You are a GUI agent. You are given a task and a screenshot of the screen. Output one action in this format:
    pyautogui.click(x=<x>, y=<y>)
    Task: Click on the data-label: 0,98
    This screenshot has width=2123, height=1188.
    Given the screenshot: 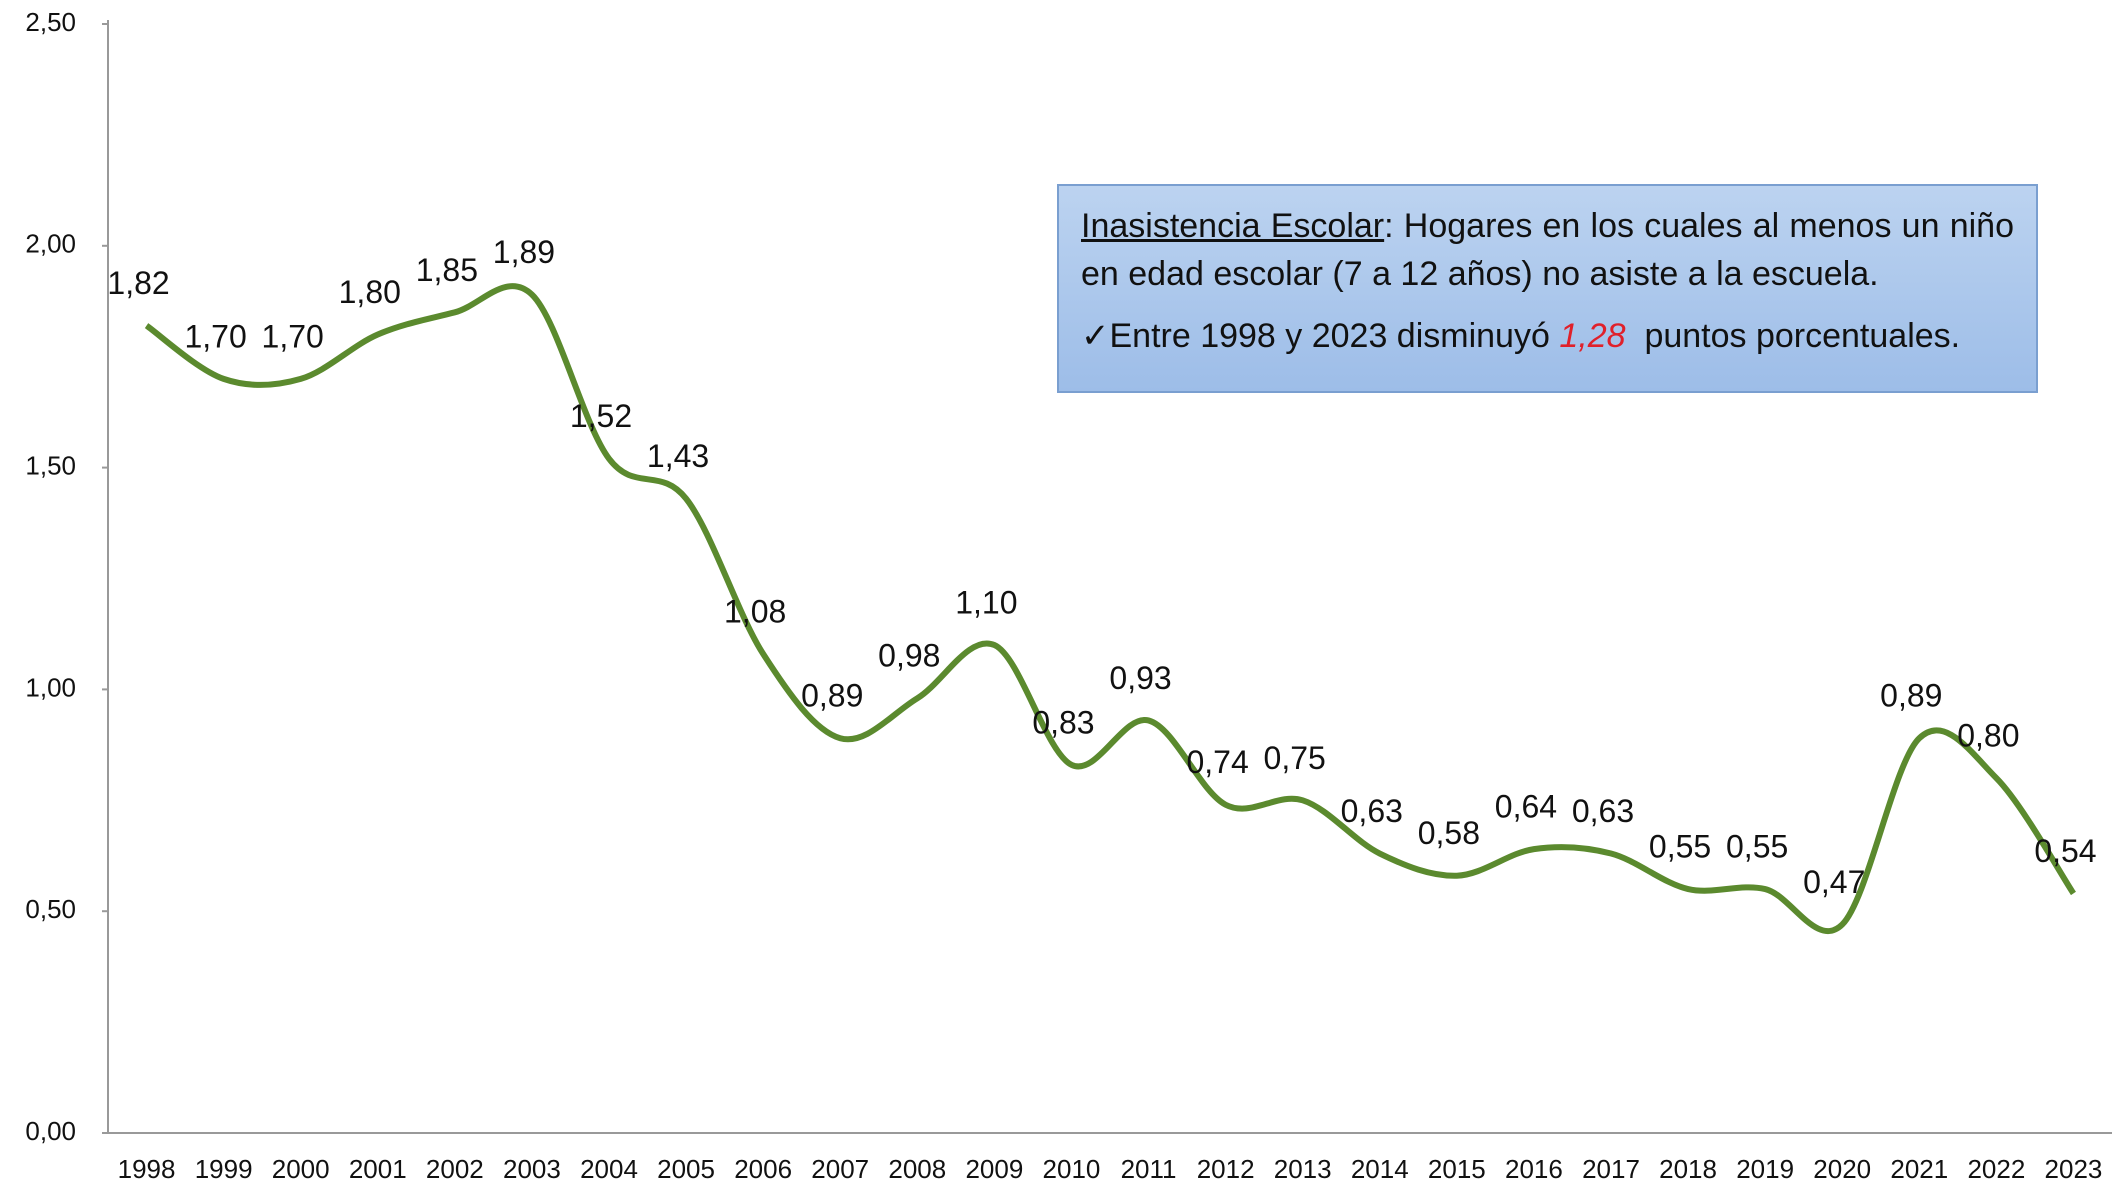 What is the action you would take?
    pyautogui.click(x=909, y=656)
    